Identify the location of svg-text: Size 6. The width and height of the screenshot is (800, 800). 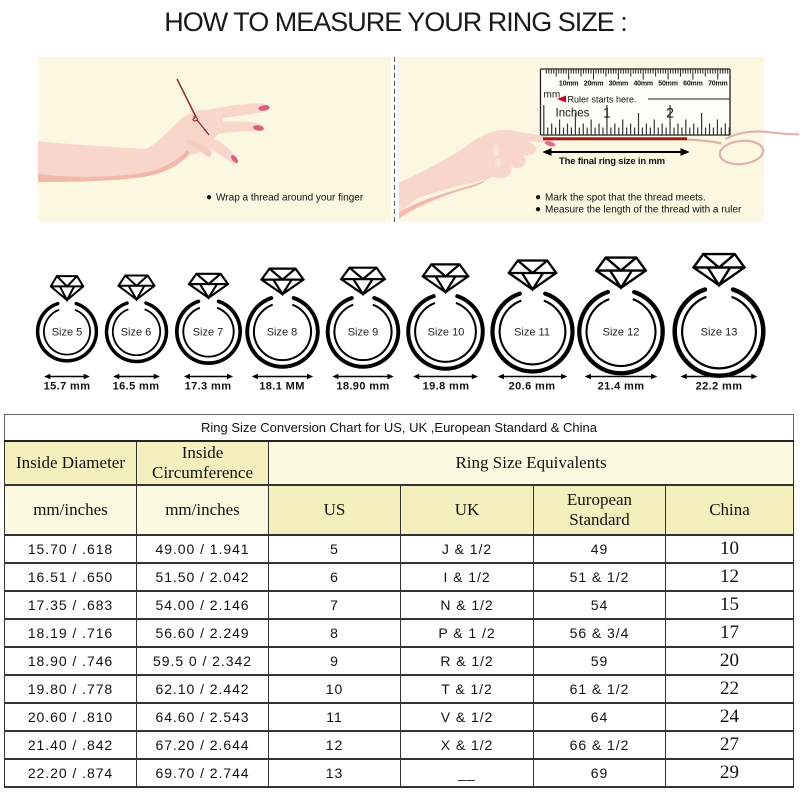
(136, 333).